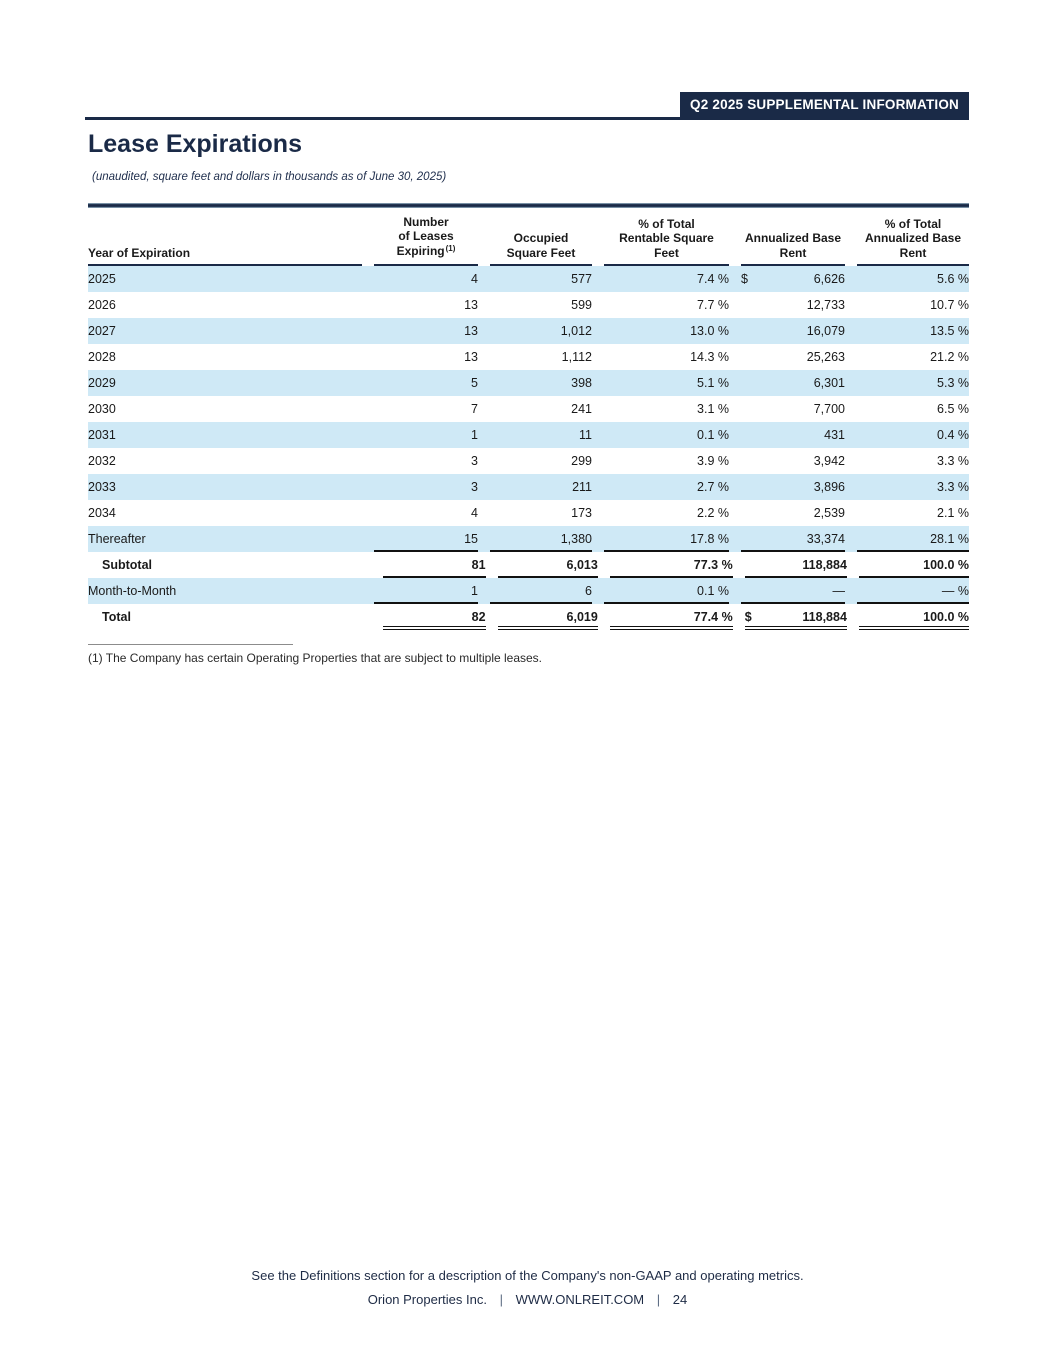 Image resolution: width=1055 pixels, height=1365 pixels. What do you see at coordinates (744, 279) in the screenshot?
I see `dollar-sign: $` at bounding box center [744, 279].